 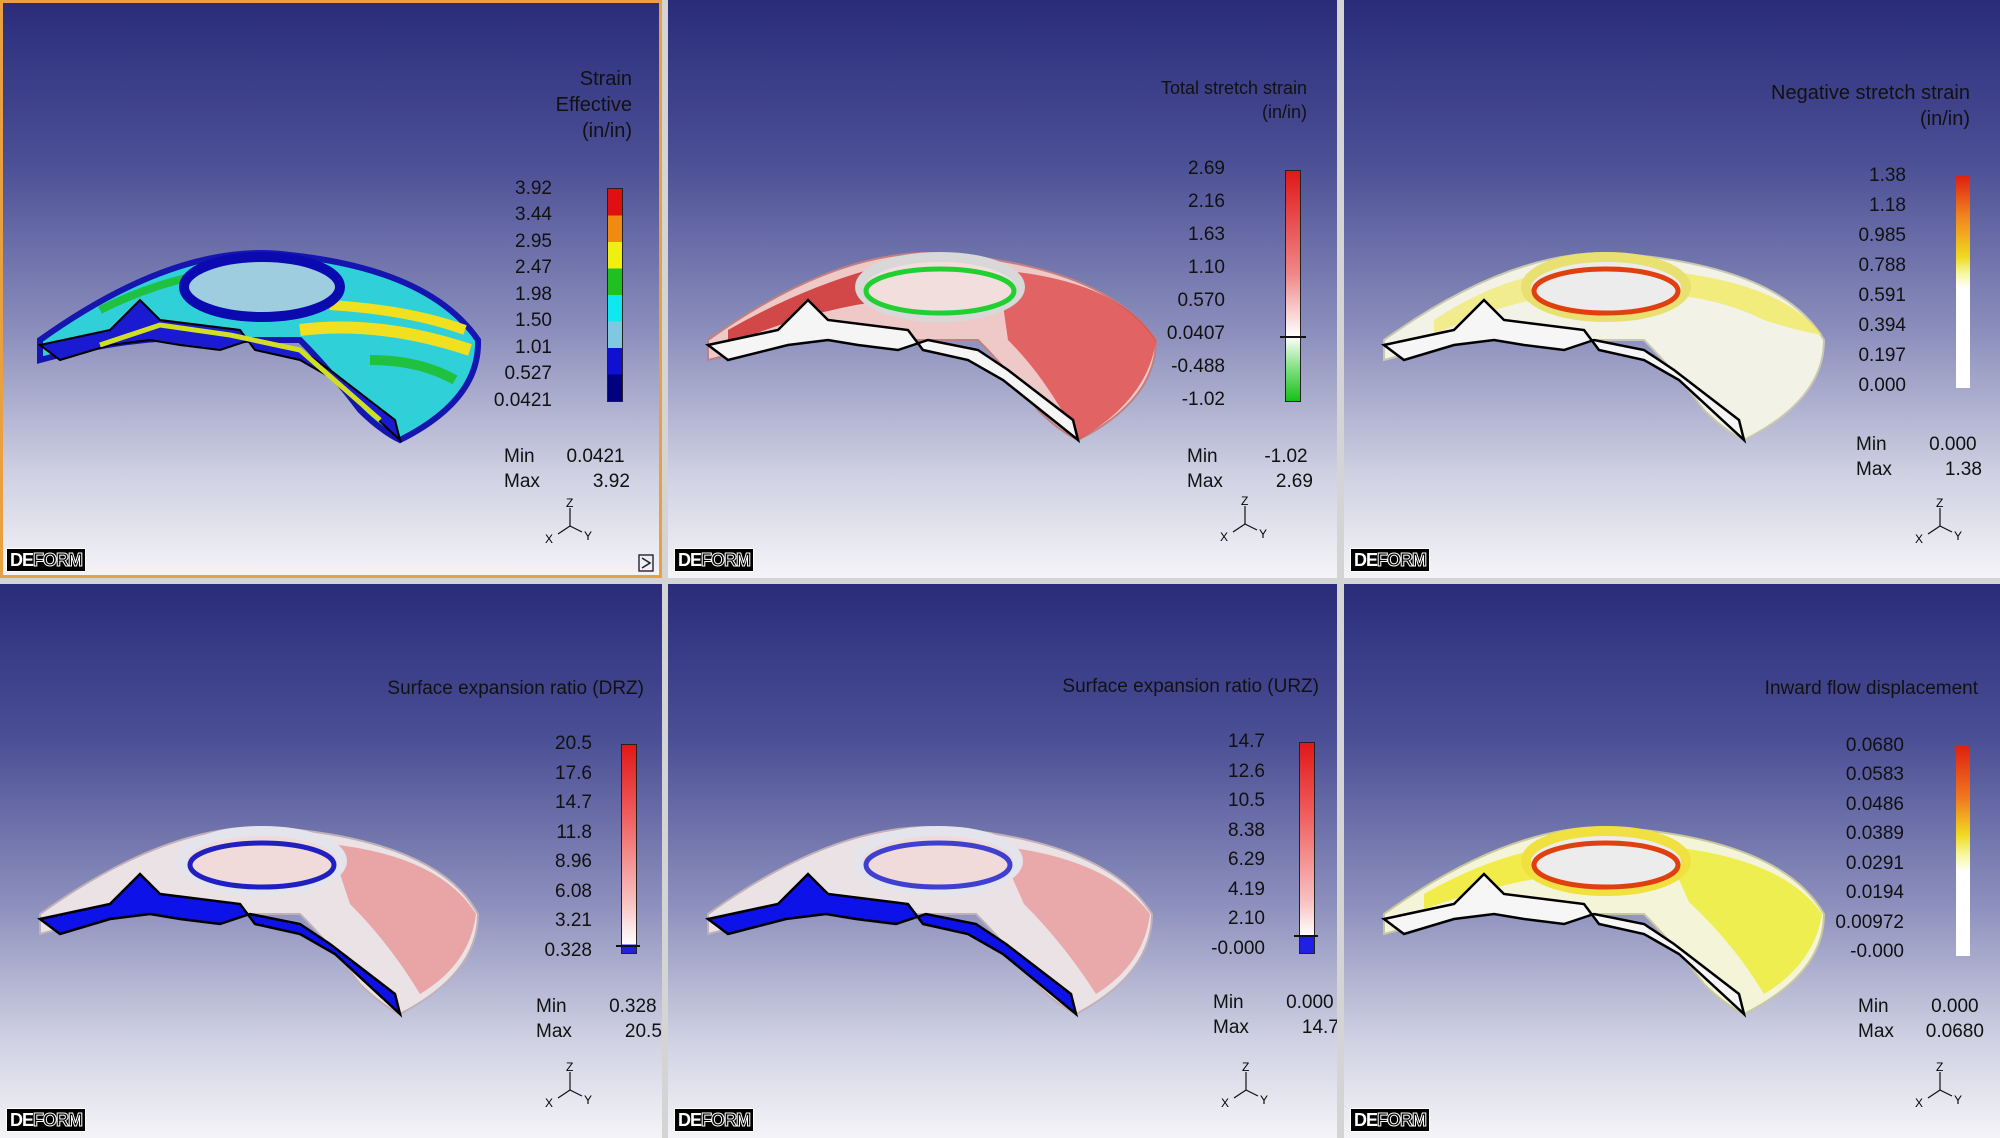 I want to click on legend-tick: -0.488, so click(x=1198, y=366).